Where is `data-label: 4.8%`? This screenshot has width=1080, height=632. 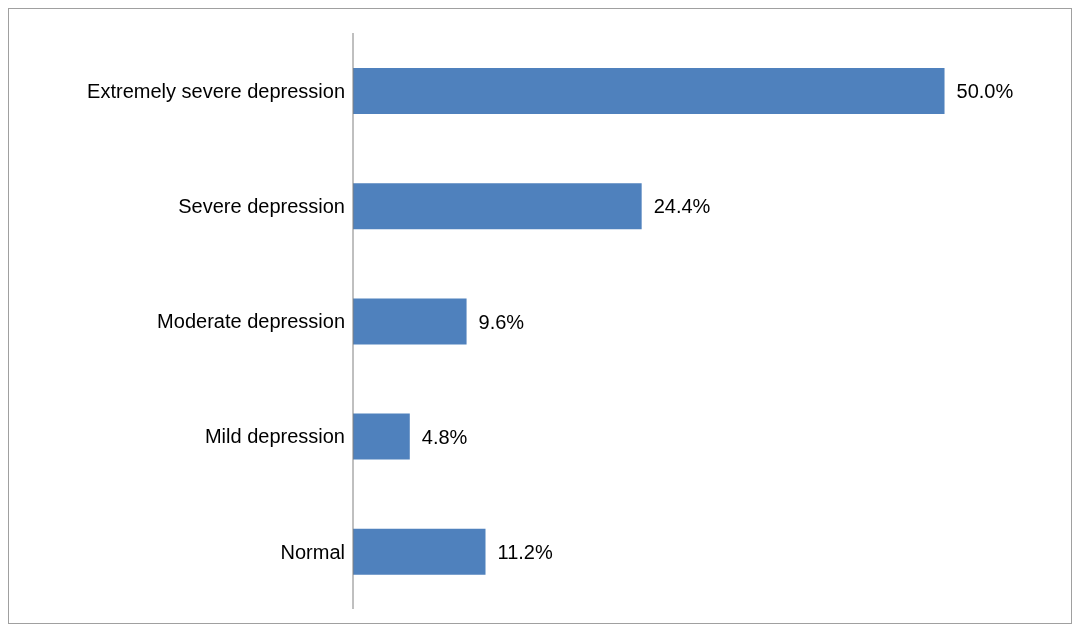
data-label: 4.8% is located at coordinates (444, 436).